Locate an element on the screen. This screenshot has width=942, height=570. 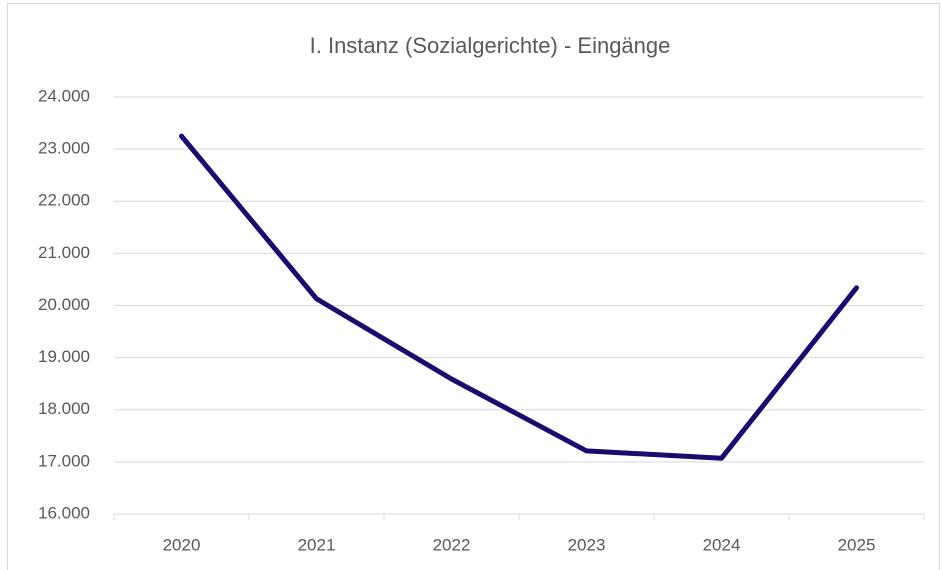
y-tick-label: 19.000 is located at coordinates (64, 356).